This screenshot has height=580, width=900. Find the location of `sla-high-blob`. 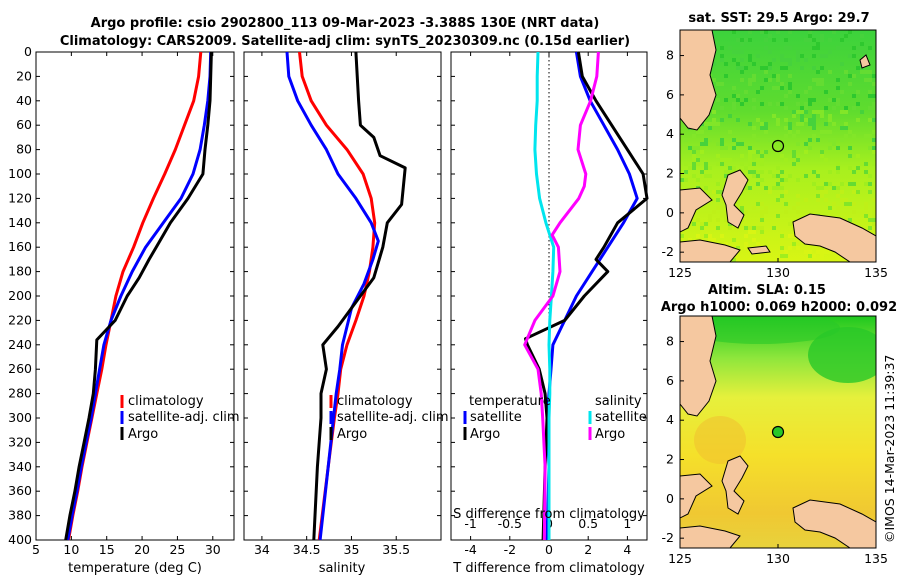

sla-high-blob is located at coordinates (842, 355).